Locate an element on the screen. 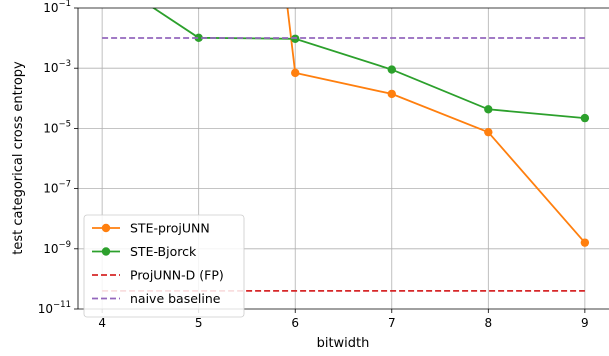 The image size is (609, 356). legend-box is located at coordinates (164, 266).